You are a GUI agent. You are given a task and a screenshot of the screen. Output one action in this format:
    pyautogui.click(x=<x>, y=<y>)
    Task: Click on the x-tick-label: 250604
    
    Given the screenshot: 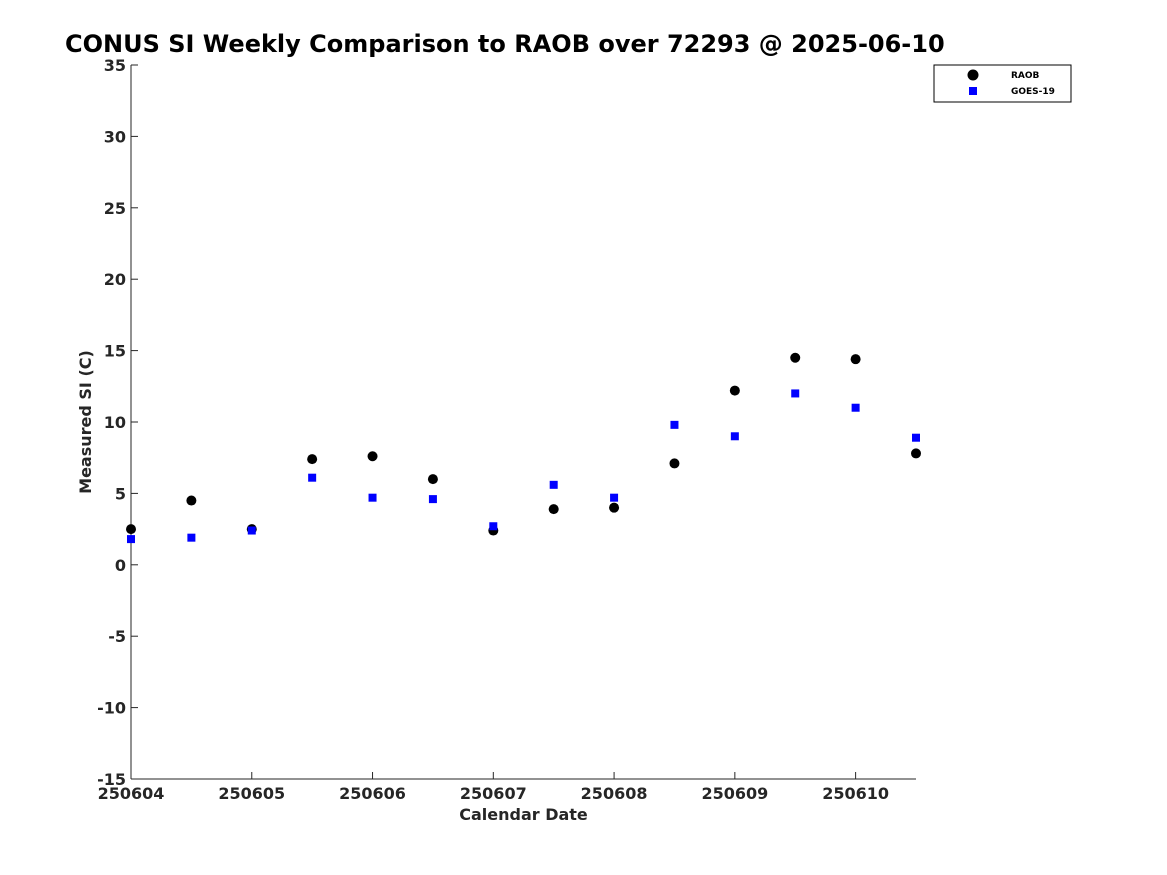 What is the action you would take?
    pyautogui.click(x=131, y=793)
    